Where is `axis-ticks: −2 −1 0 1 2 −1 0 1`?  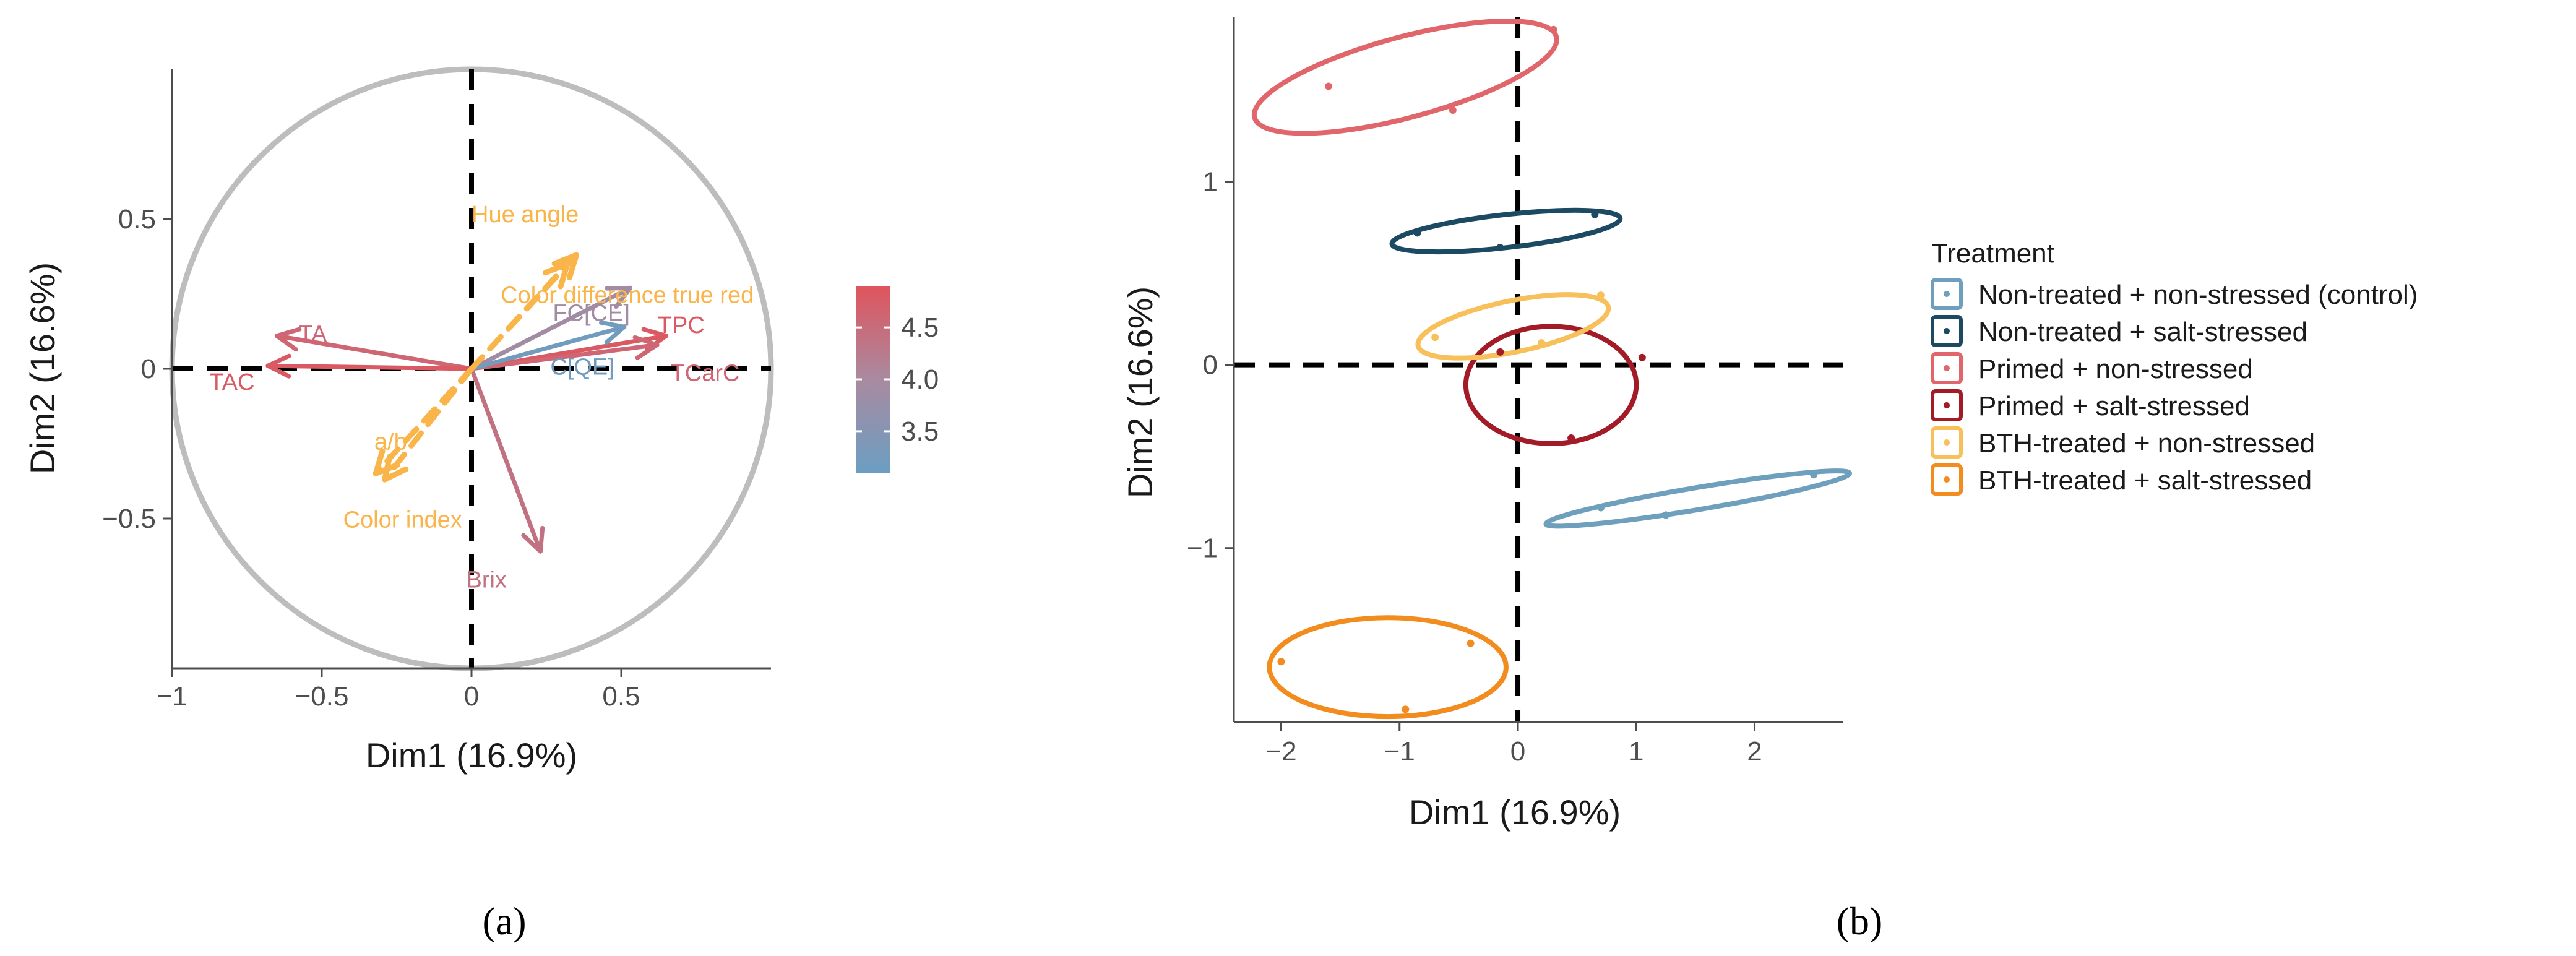 axis-ticks: −2 −1 0 1 2 −1 0 1 is located at coordinates (1474, 466).